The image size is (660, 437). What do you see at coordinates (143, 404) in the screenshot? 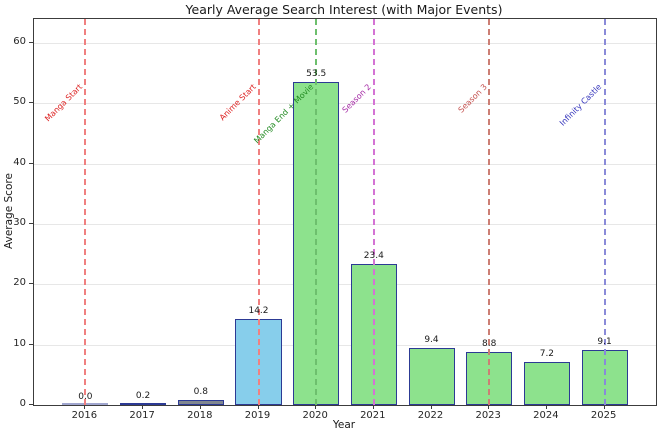
I see `bar-2017` at bounding box center [143, 404].